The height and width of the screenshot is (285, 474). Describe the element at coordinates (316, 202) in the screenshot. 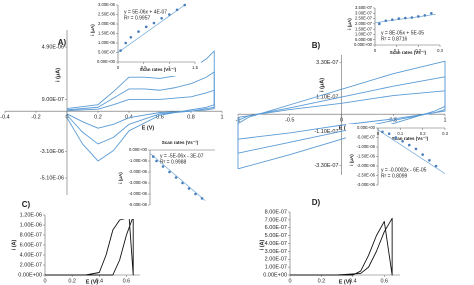

I see `panel-label: D)` at that location.